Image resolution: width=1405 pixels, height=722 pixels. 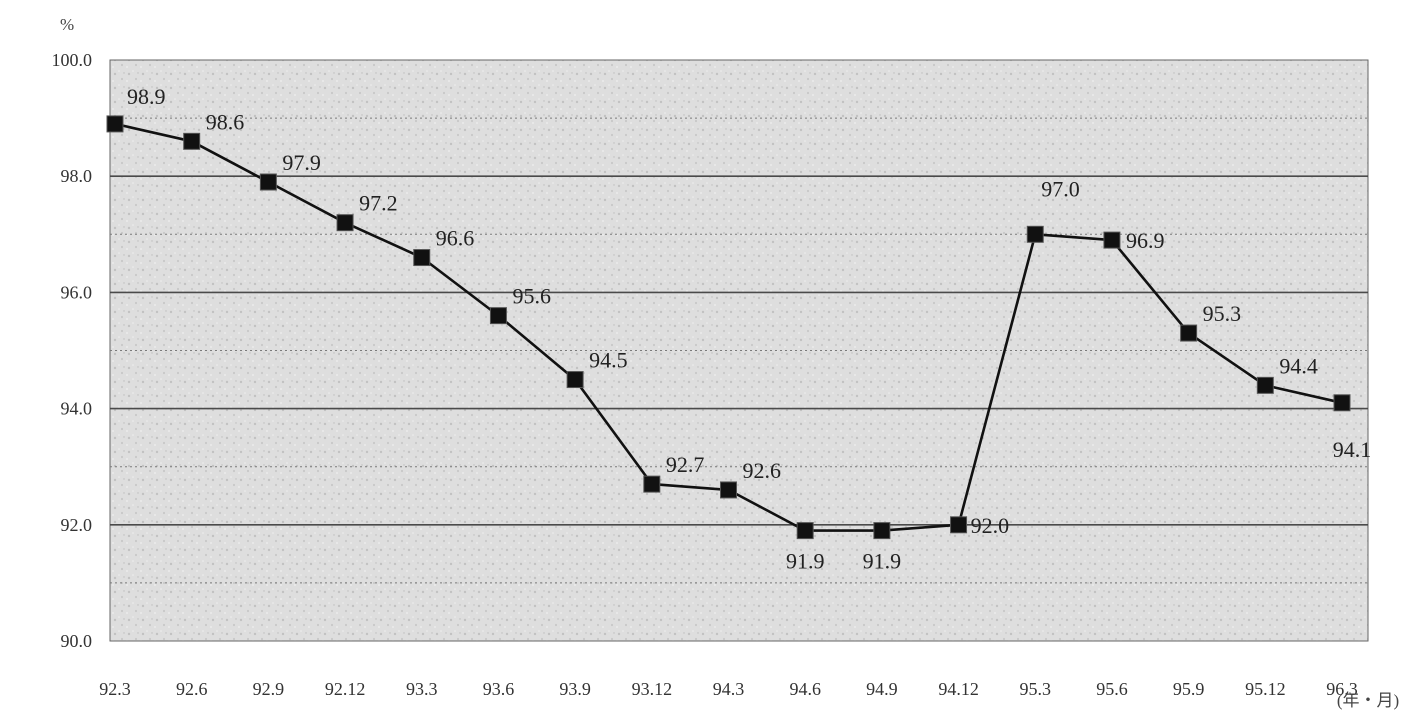 I want to click on data-label: 96.9, so click(x=1145, y=240).